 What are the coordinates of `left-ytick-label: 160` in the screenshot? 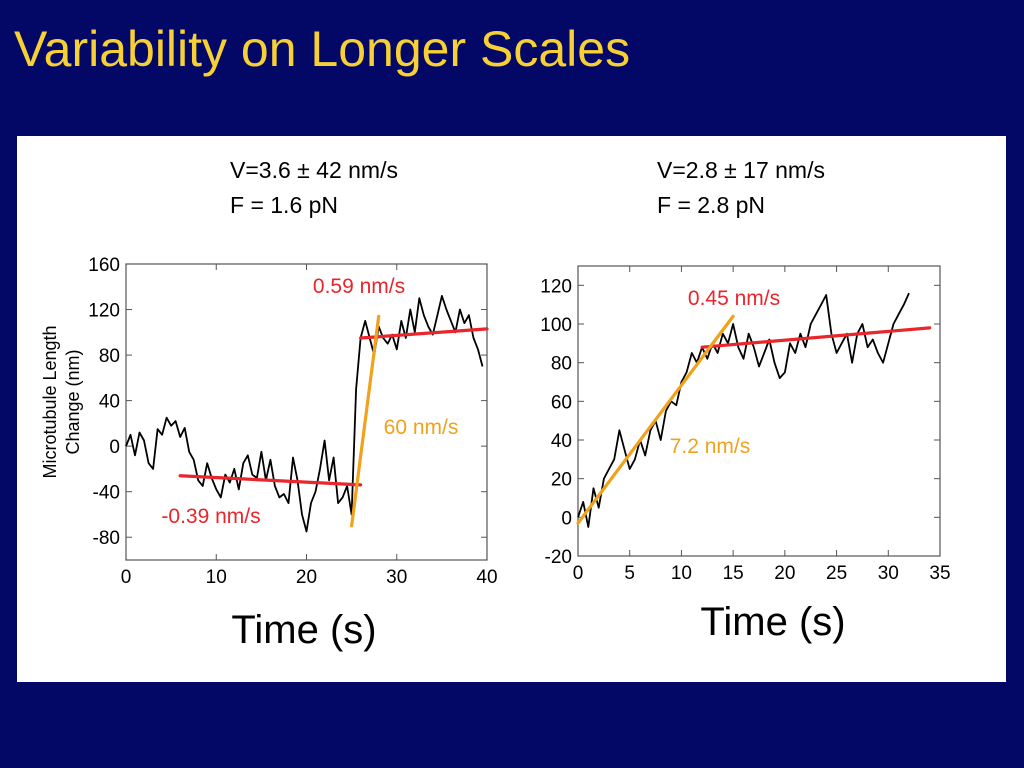 It's located at (104, 265).